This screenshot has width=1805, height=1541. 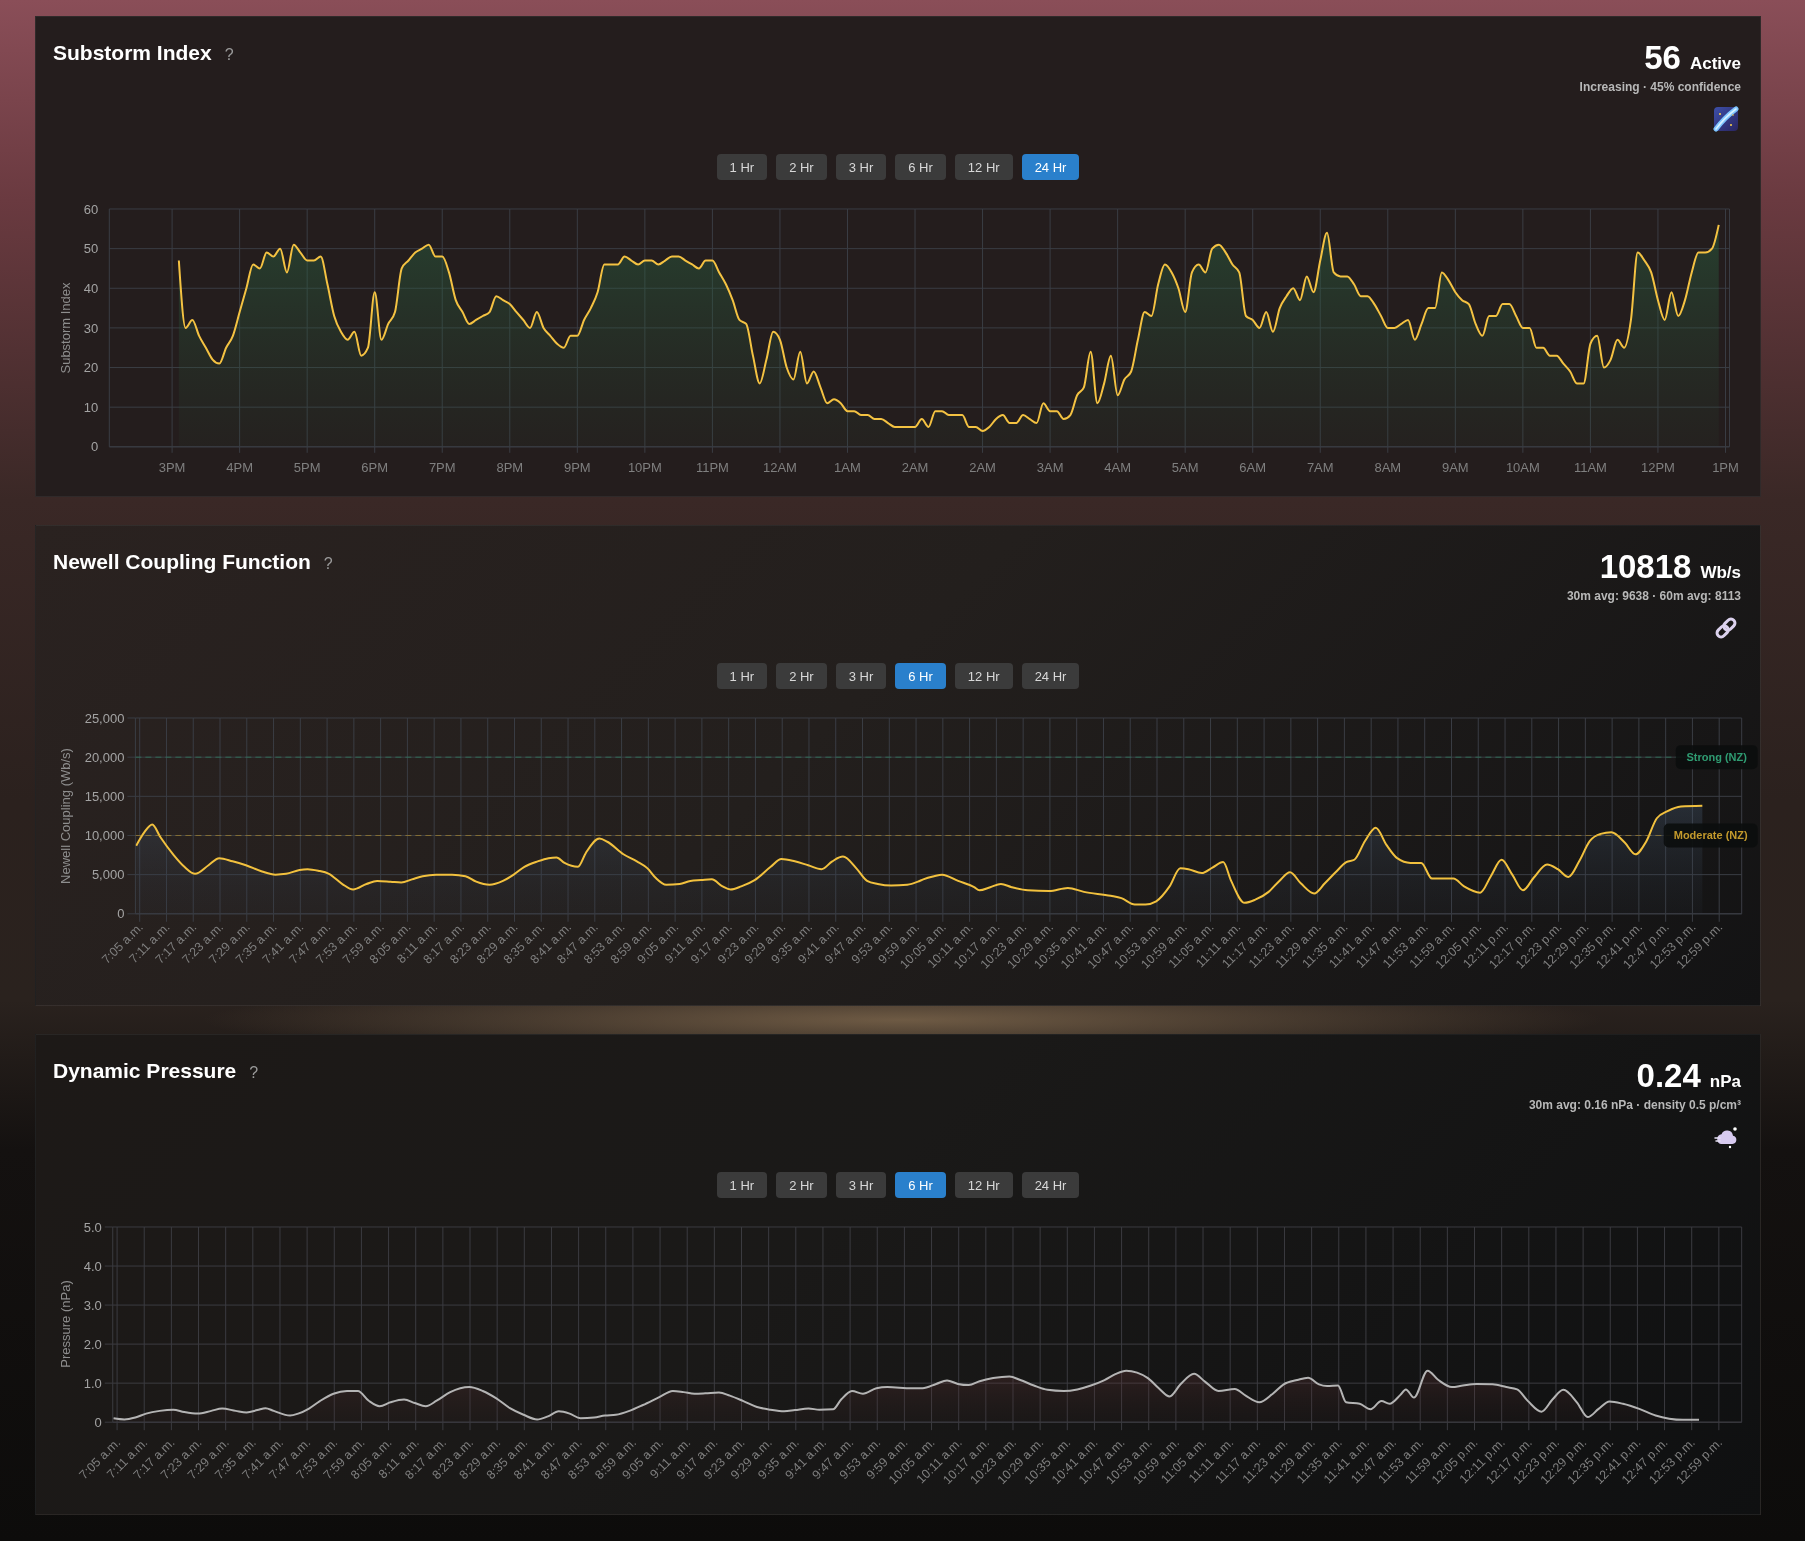 What do you see at coordinates (65, 328) in the screenshot?
I see `y-axis-title: Substorm Index` at bounding box center [65, 328].